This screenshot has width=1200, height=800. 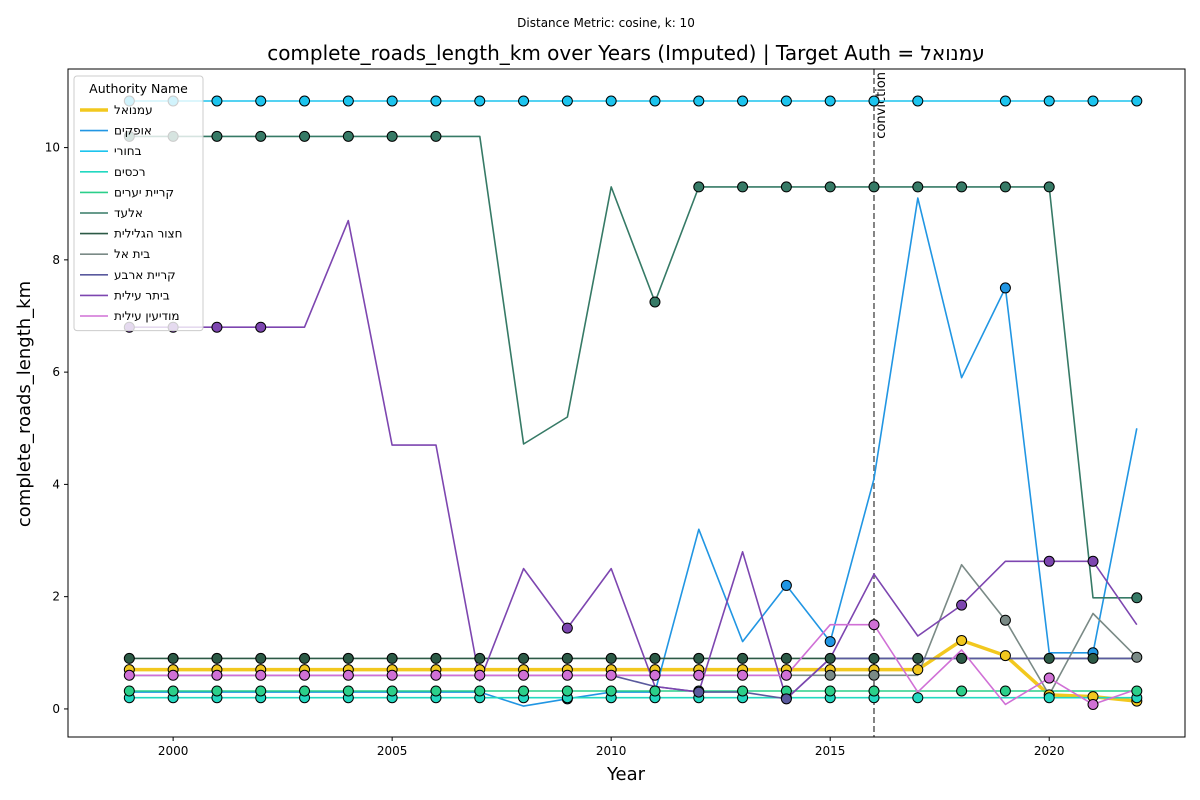 I want to click on y-tick-label: 0, so click(x=56, y=709).